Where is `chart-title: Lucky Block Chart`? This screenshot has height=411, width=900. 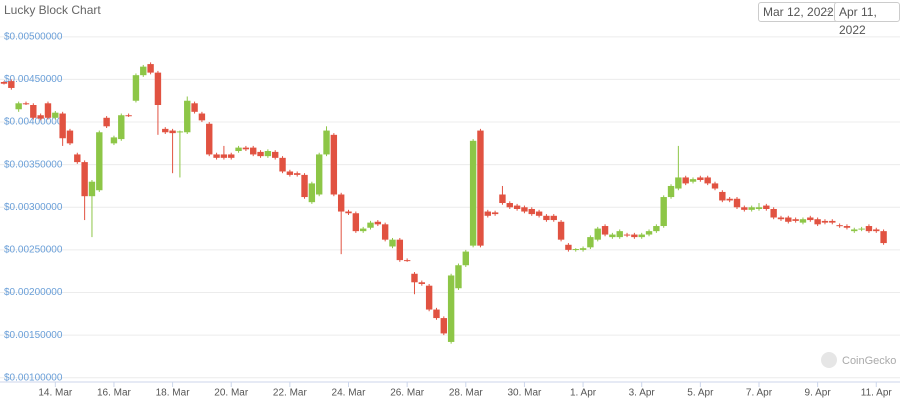
chart-title: Lucky Block Chart is located at coordinates (52, 10).